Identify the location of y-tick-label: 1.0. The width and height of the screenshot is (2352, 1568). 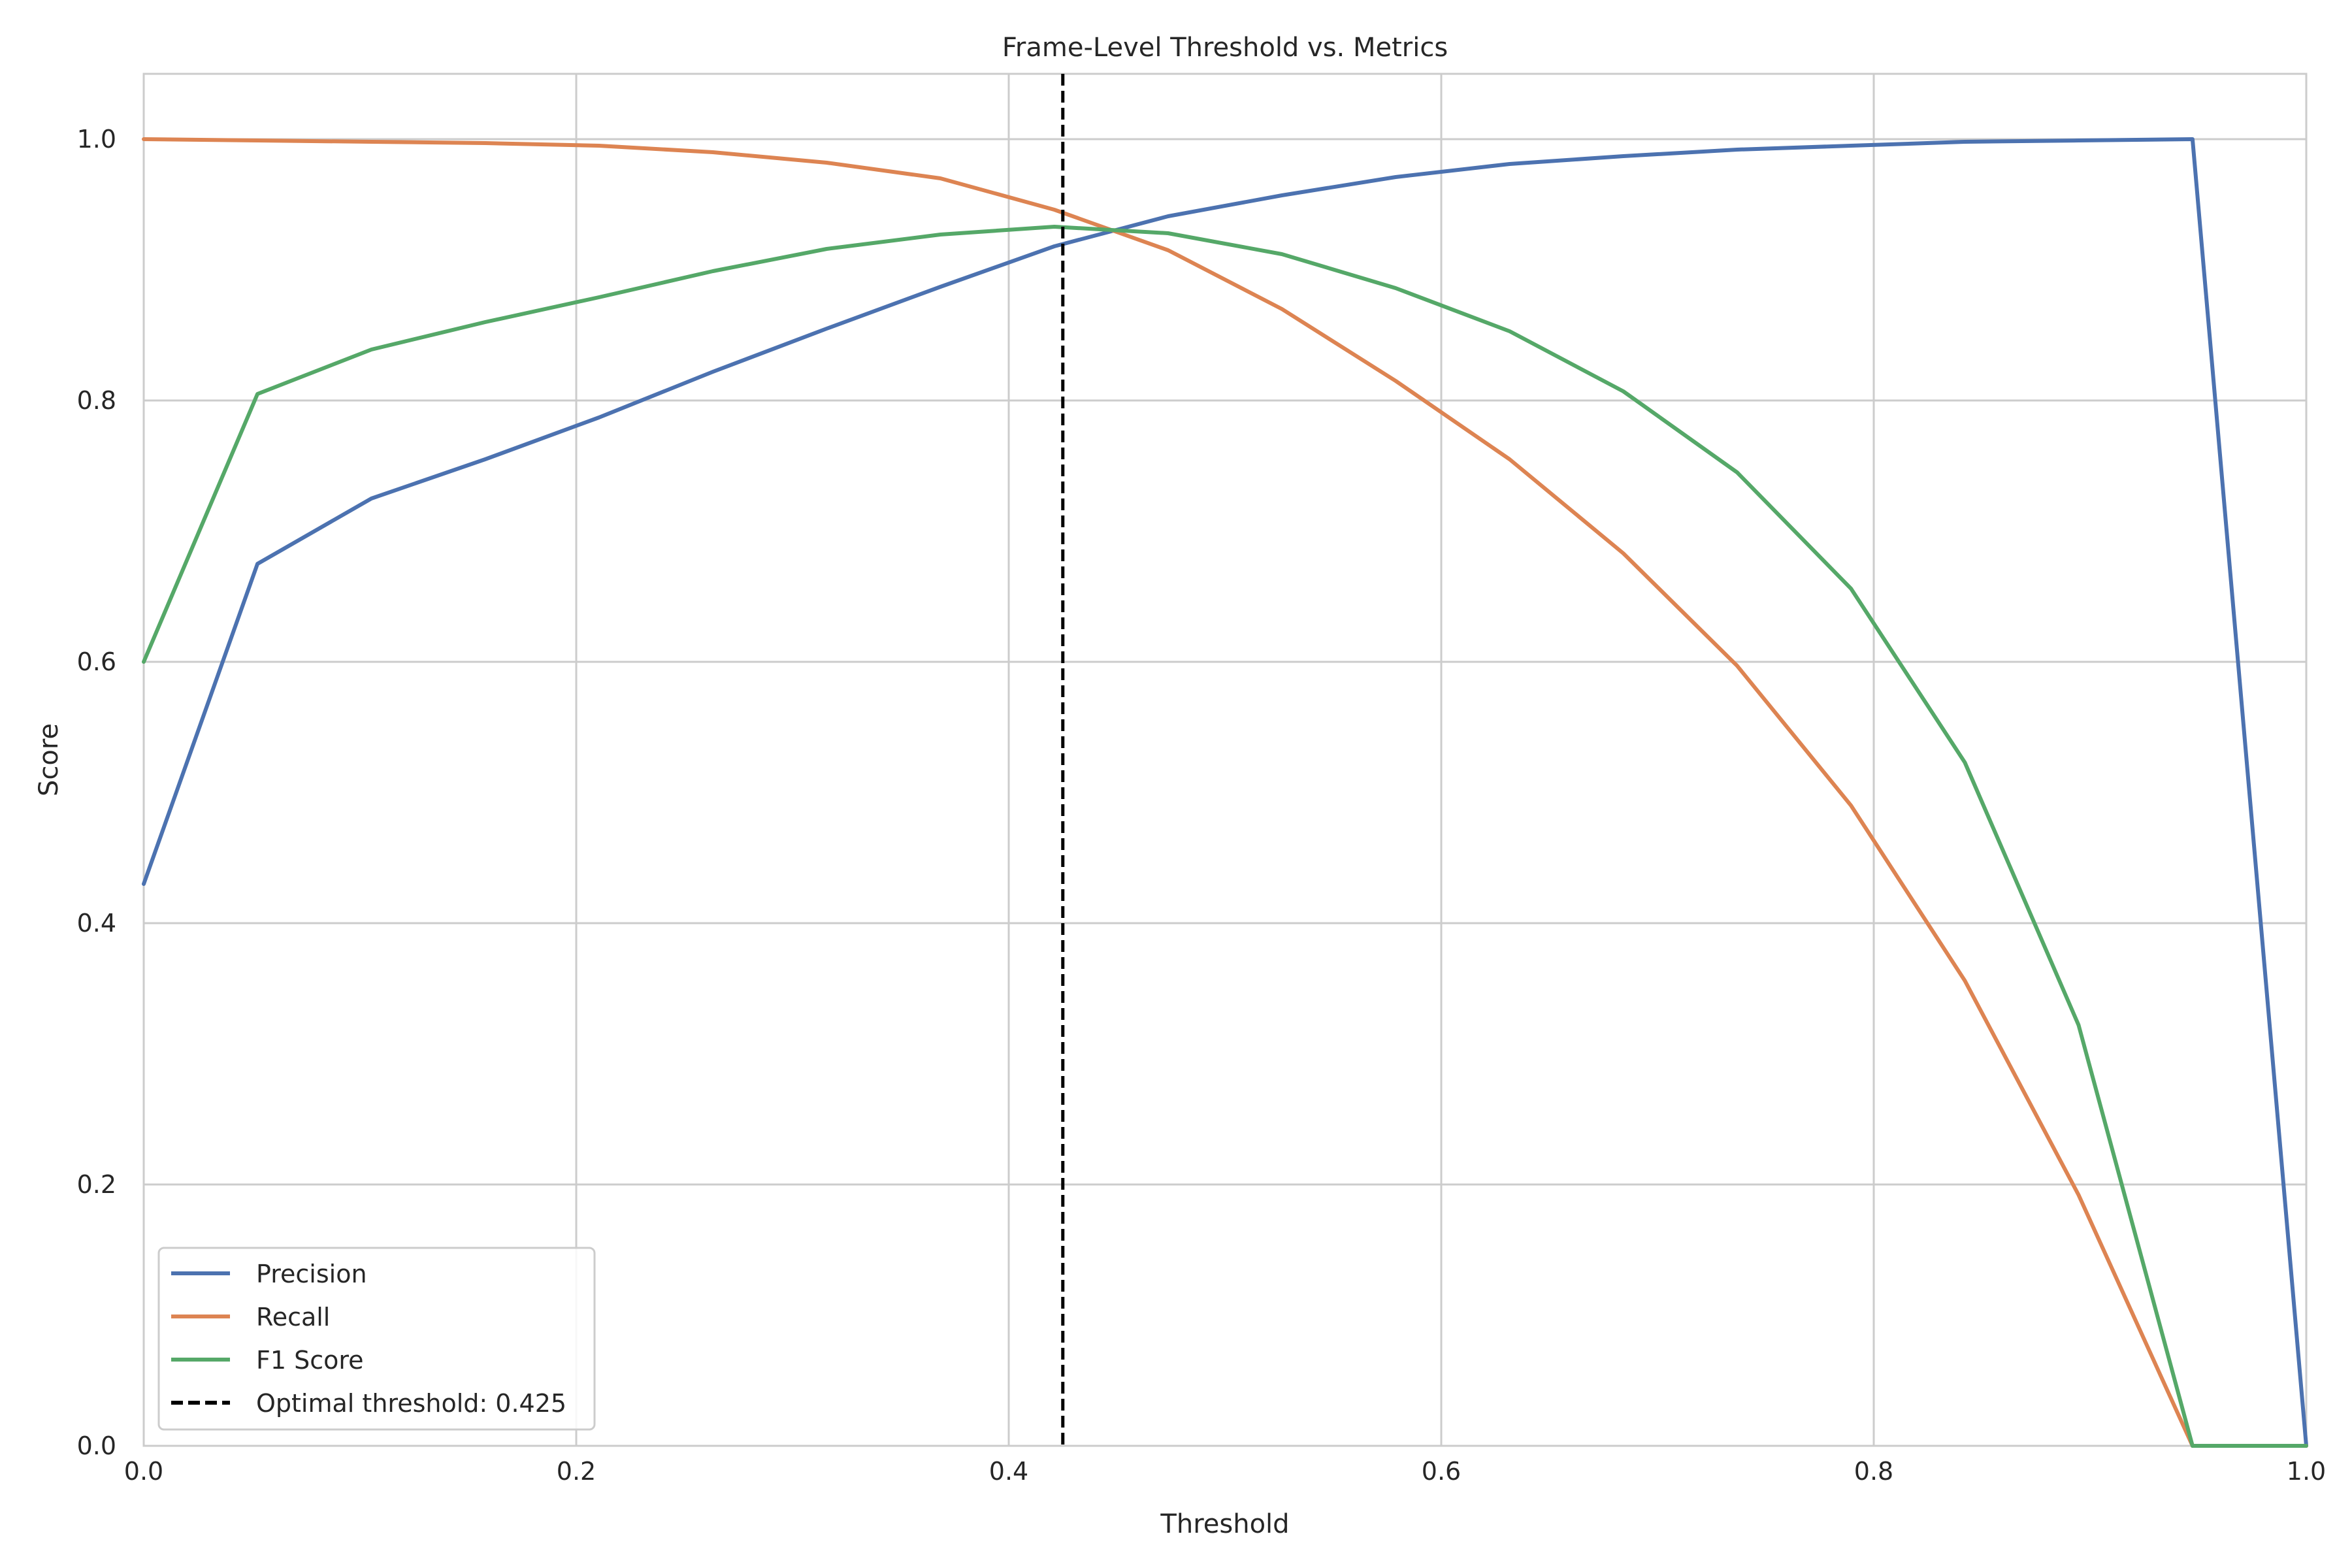
(96, 139).